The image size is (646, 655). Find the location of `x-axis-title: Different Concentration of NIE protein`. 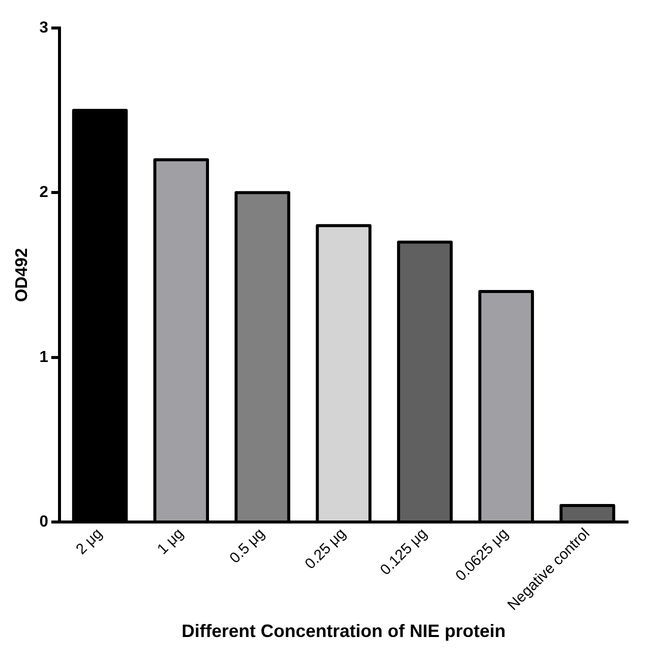

x-axis-title: Different Concentration of NIE protein is located at coordinates (344, 631).